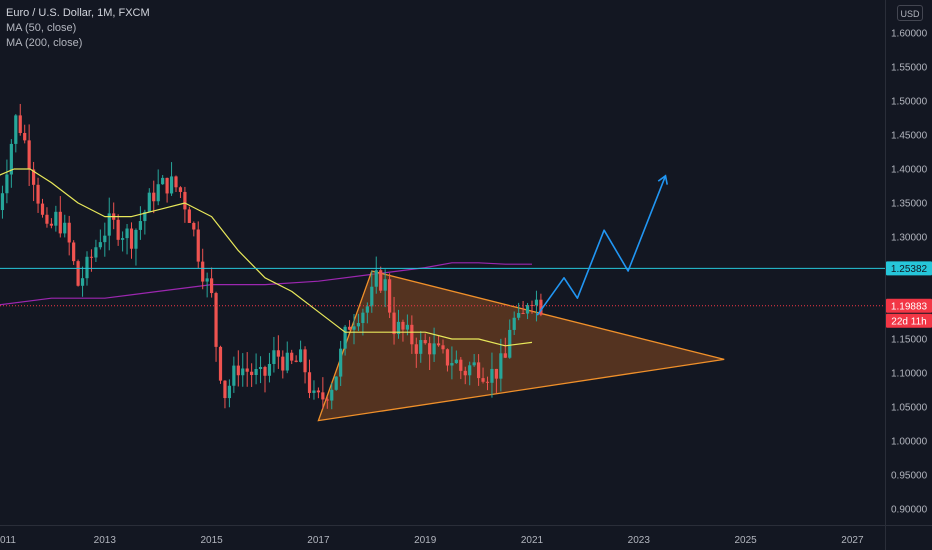 This screenshot has height=550, width=932. I want to click on price-tags: 1.25382 1.19883 22d 11h, so click(909, 294).